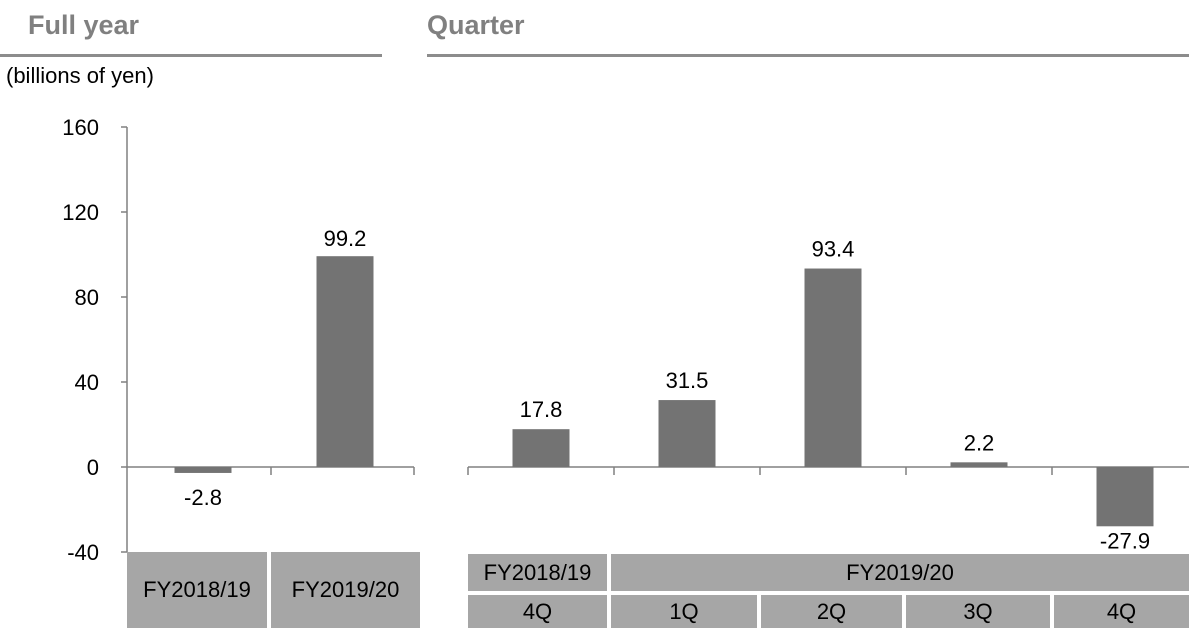 This screenshot has width=1189, height=628. Describe the element at coordinates (80, 127) in the screenshot. I see `y-tick-label: 160` at that location.